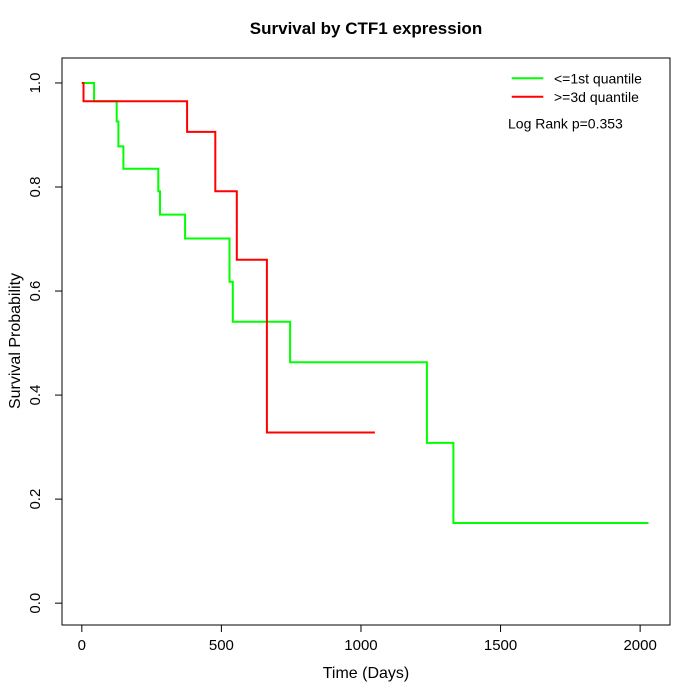 The image size is (700, 700). What do you see at coordinates (35, 499) in the screenshot?
I see `y-tick-label: 0.2` at bounding box center [35, 499].